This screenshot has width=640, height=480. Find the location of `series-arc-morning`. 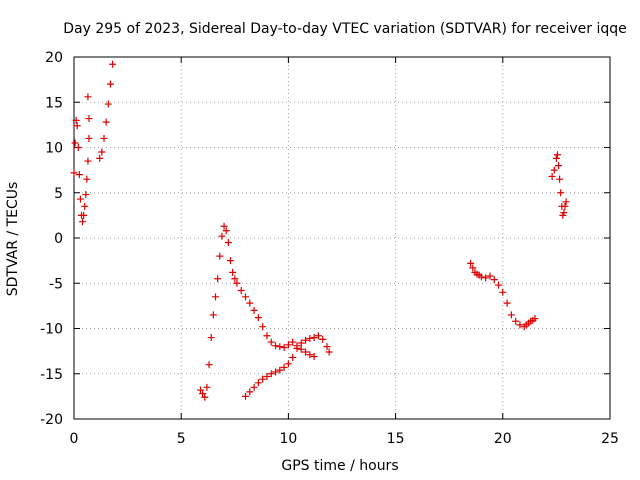

series-arc-morning is located at coordinates (257, 311).